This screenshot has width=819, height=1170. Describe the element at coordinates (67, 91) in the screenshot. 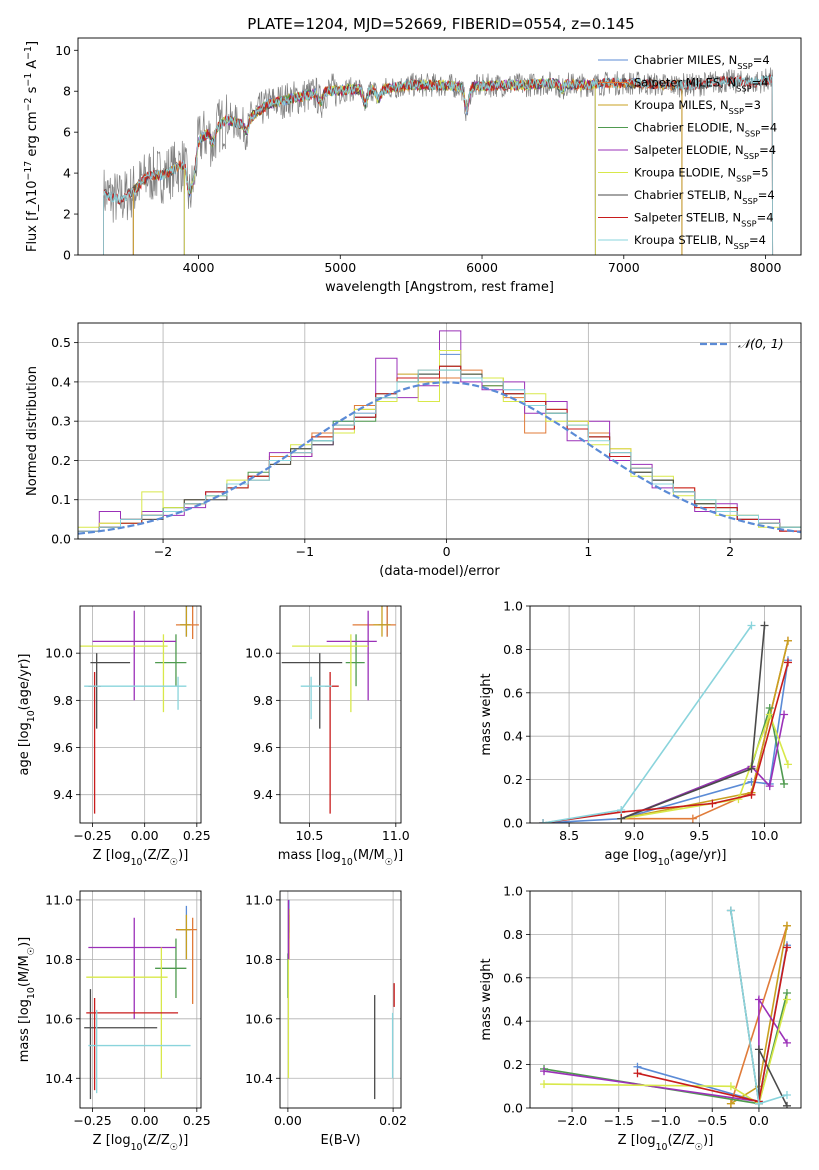

I see `ytick-label: 8` at that location.